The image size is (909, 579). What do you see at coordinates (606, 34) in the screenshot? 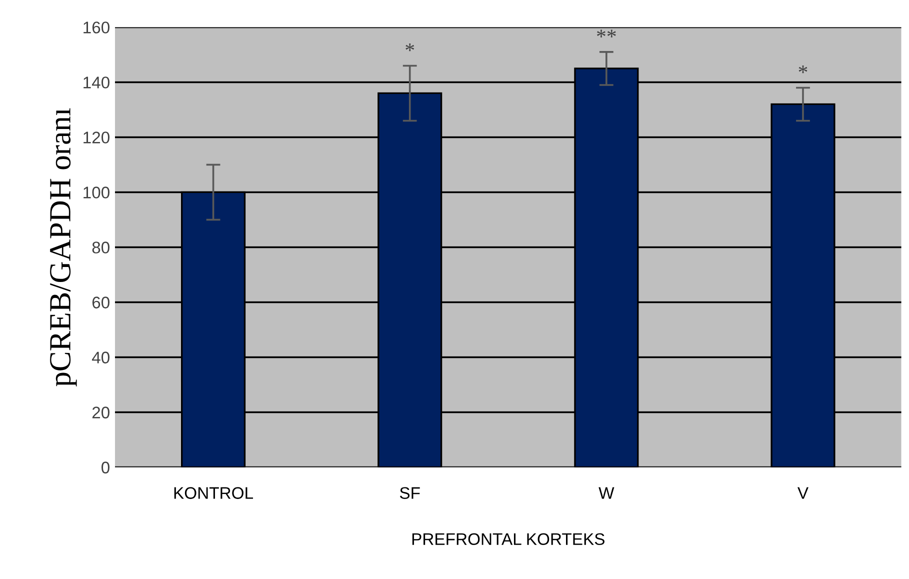
I see `annotation: **` at bounding box center [606, 34].